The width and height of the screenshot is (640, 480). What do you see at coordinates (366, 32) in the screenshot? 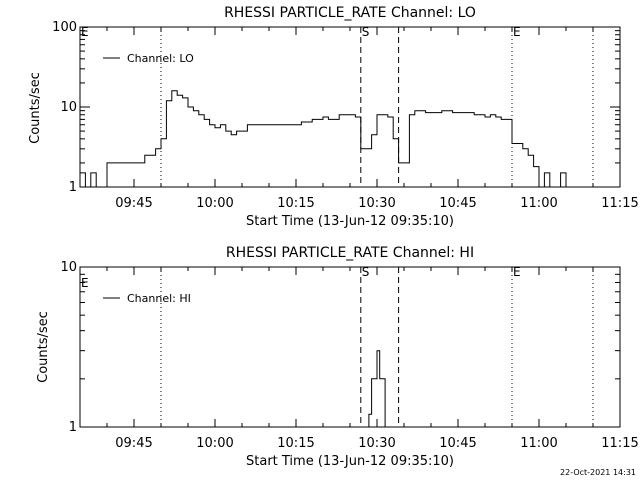
I see `chart-lo-marker-label: S` at bounding box center [366, 32].